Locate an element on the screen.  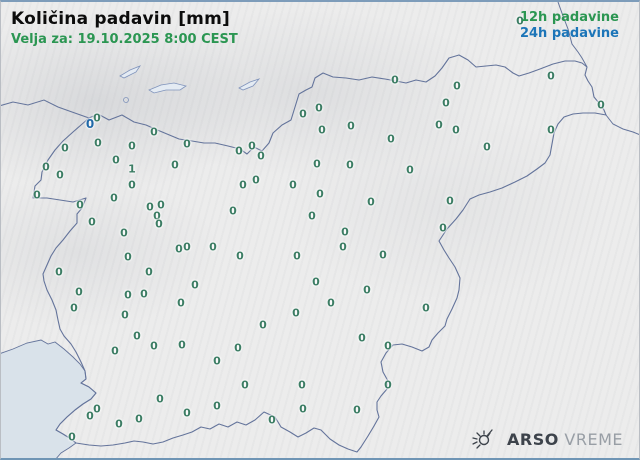
arso-vreme-branding: ARSO VREME is located at coordinates (546, 439).